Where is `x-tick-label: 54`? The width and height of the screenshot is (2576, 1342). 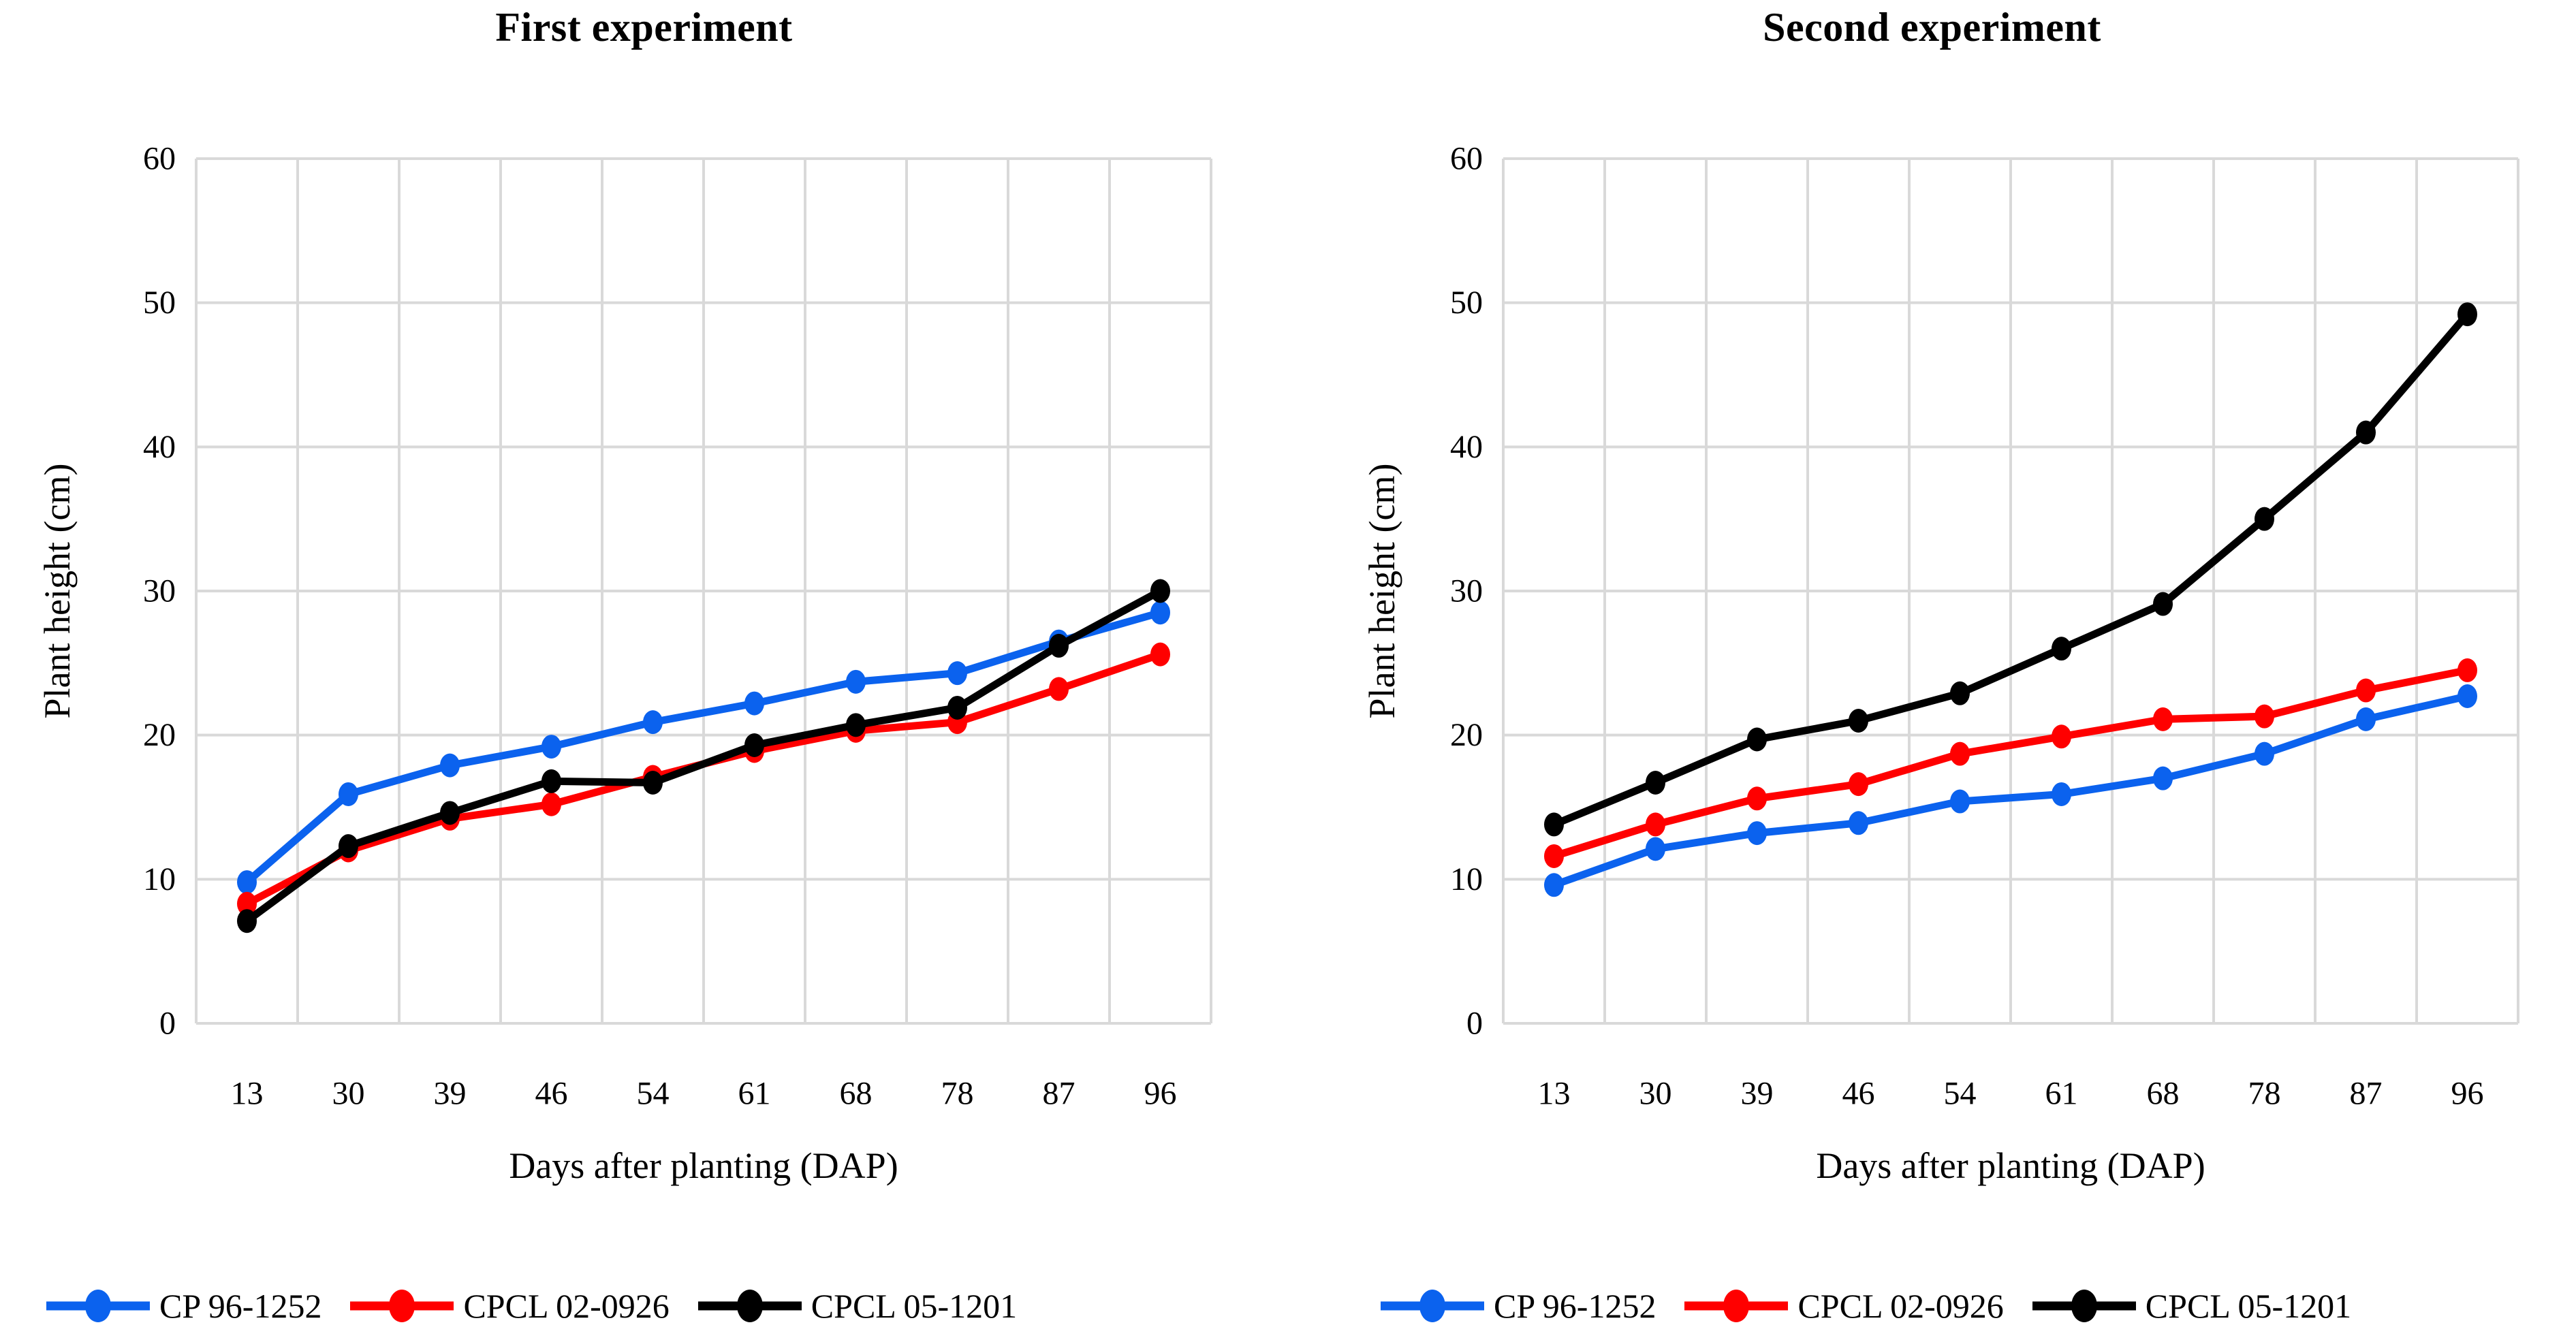 x-tick-label: 54 is located at coordinates (653, 1094).